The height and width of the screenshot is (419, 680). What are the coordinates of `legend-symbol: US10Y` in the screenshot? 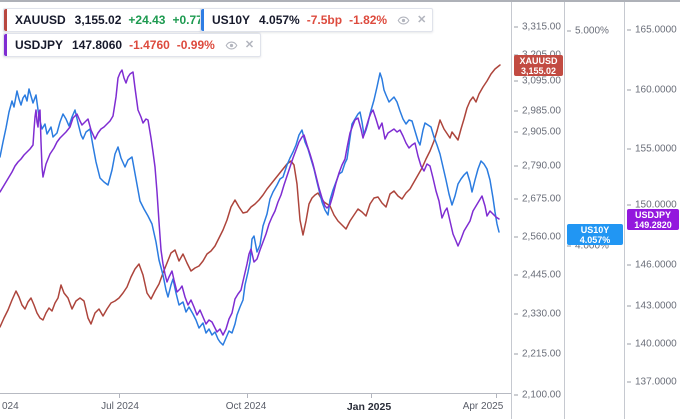 It's located at (231, 20).